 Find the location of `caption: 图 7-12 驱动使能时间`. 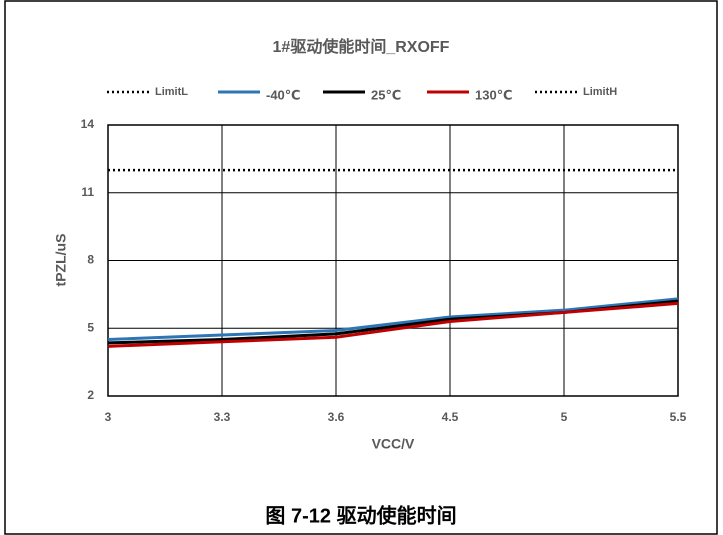

caption: 图 7-12 驱动使能时间 is located at coordinates (360, 515).